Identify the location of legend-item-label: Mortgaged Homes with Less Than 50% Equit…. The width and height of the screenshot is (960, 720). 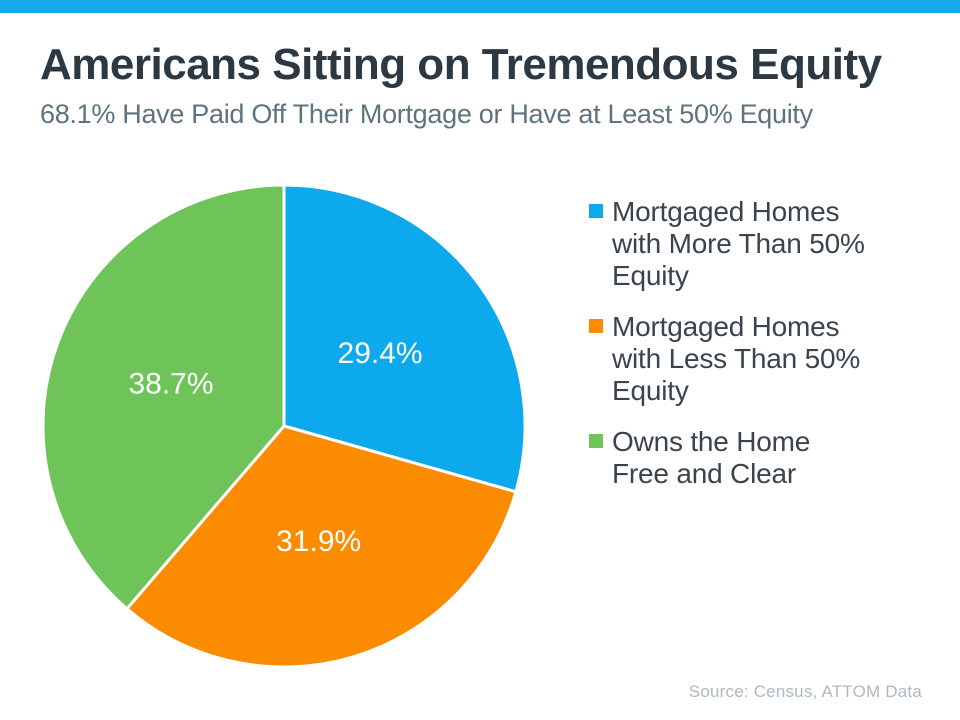
(736, 358).